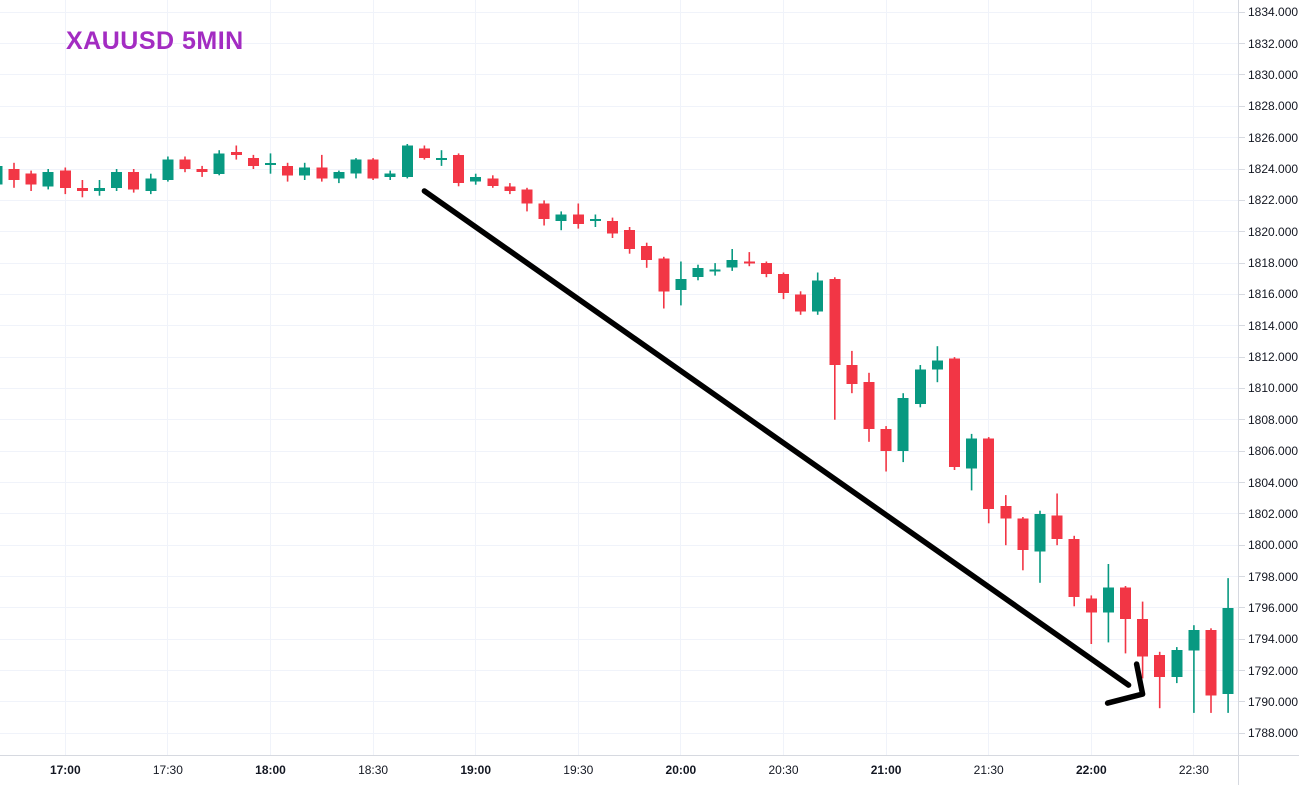 The height and width of the screenshot is (785, 1299). I want to click on candle-19:30, so click(578, 216).